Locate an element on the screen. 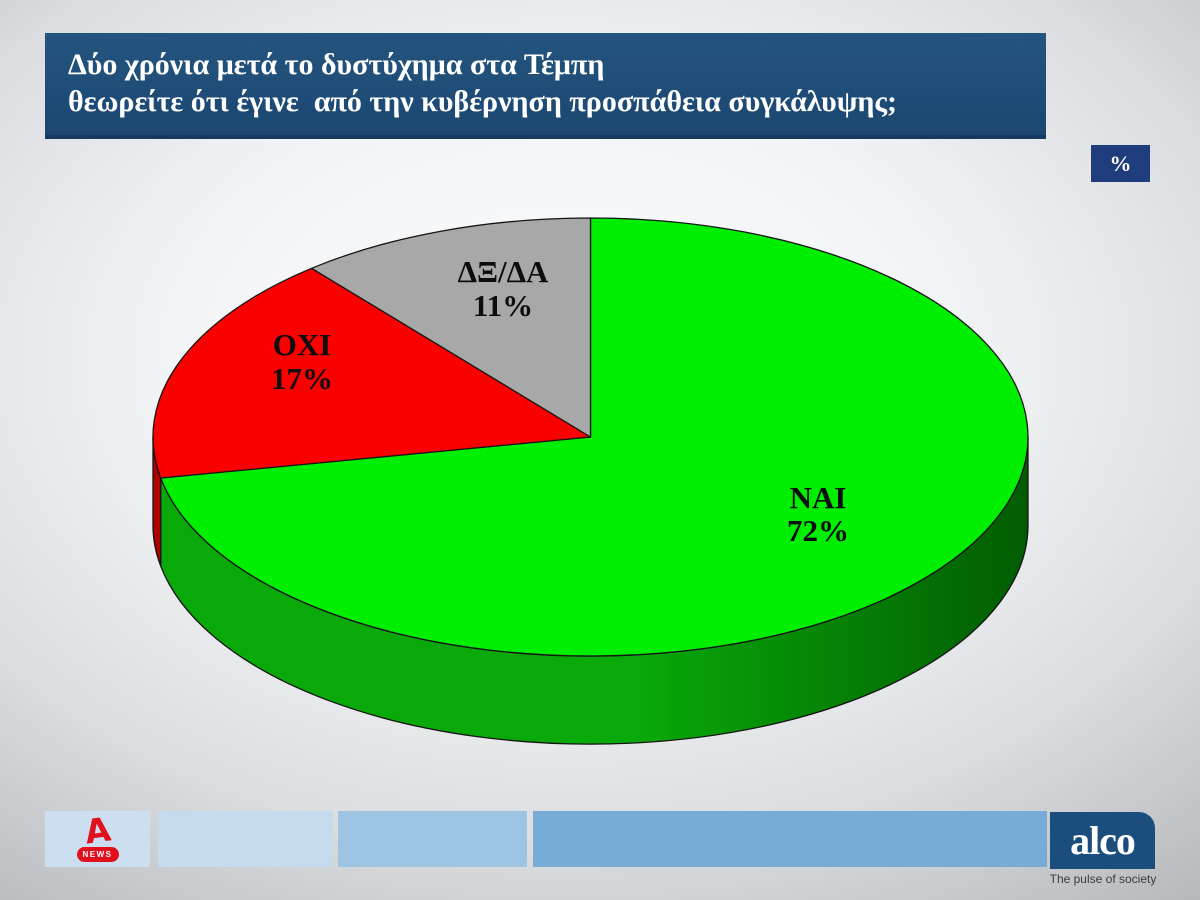 The width and height of the screenshot is (1200, 900). slice-value-nai: 72% is located at coordinates (818, 530).